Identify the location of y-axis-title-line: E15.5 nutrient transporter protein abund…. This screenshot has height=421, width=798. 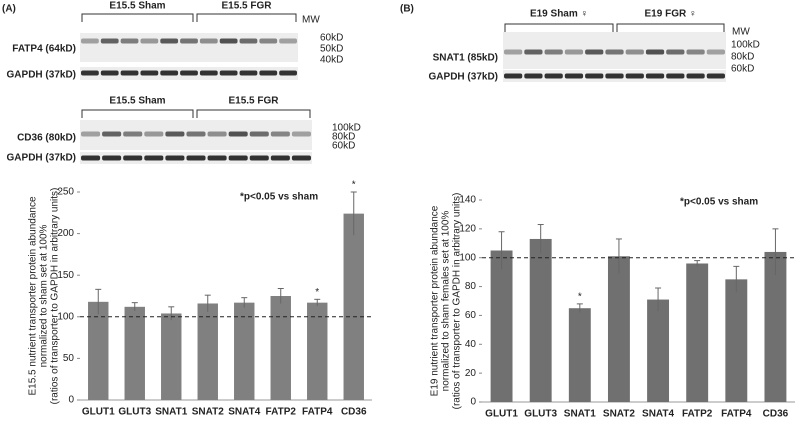
(33, 295).